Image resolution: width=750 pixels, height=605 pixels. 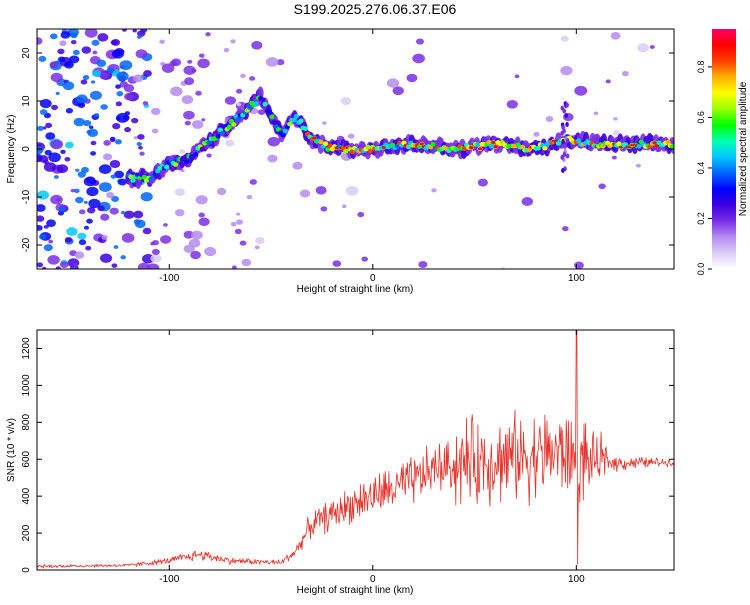 What do you see at coordinates (11, 450) in the screenshot?
I see `snr-y-label: SNR (10 * v/v)` at bounding box center [11, 450].